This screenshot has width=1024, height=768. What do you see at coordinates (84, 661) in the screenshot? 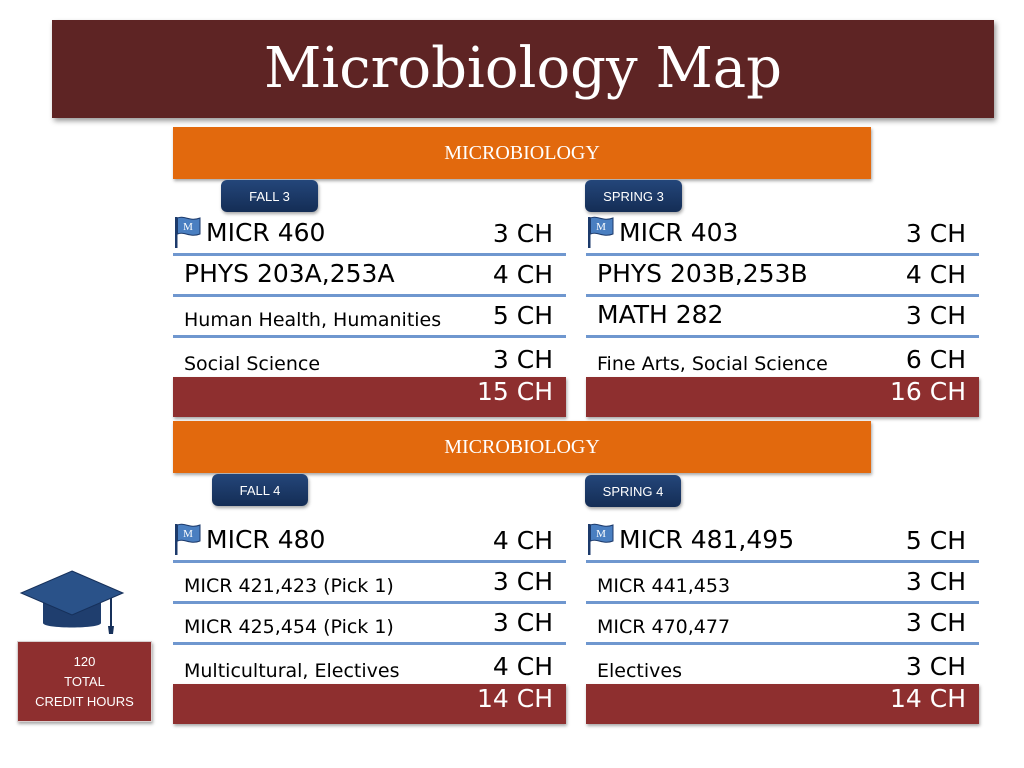
I see `credit-total-number: 120` at bounding box center [84, 661].